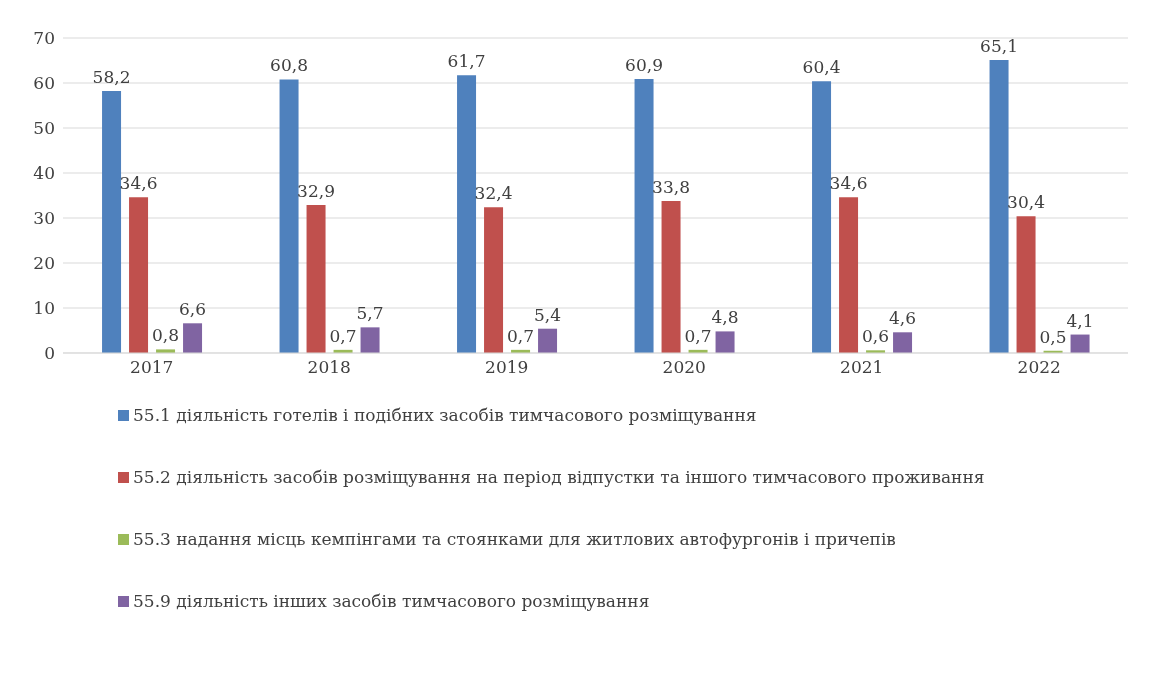  I want to click on data-label: 6,6, so click(193, 309).